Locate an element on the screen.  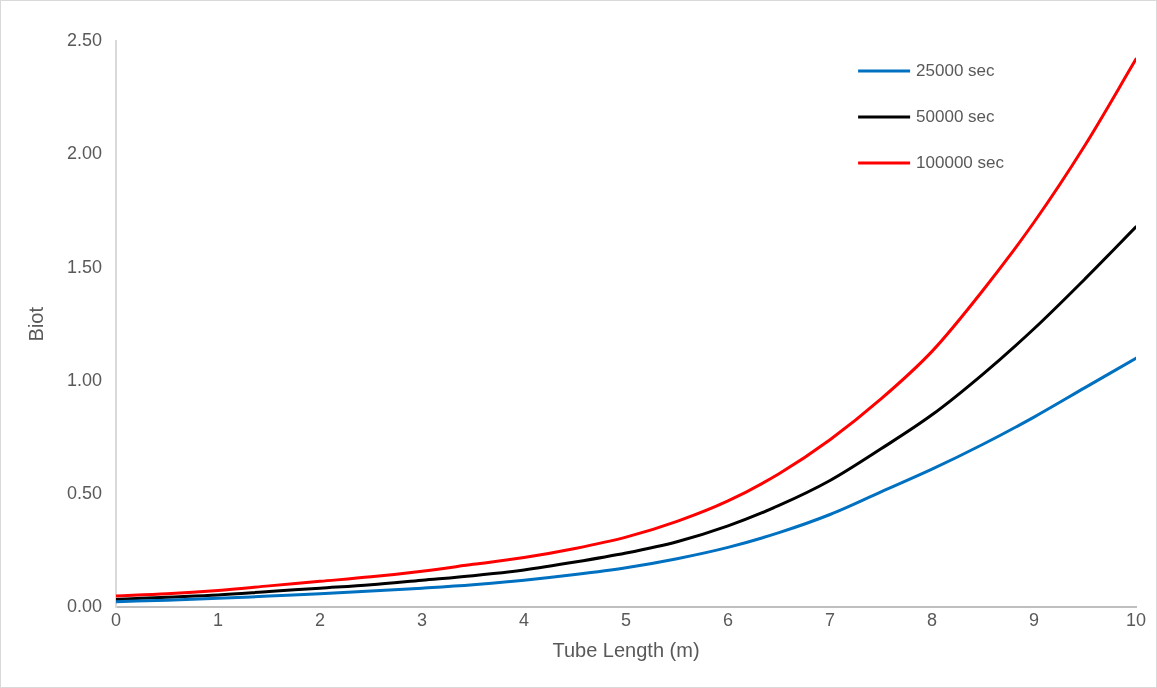
x-tick-label: 9 is located at coordinates (1034, 620).